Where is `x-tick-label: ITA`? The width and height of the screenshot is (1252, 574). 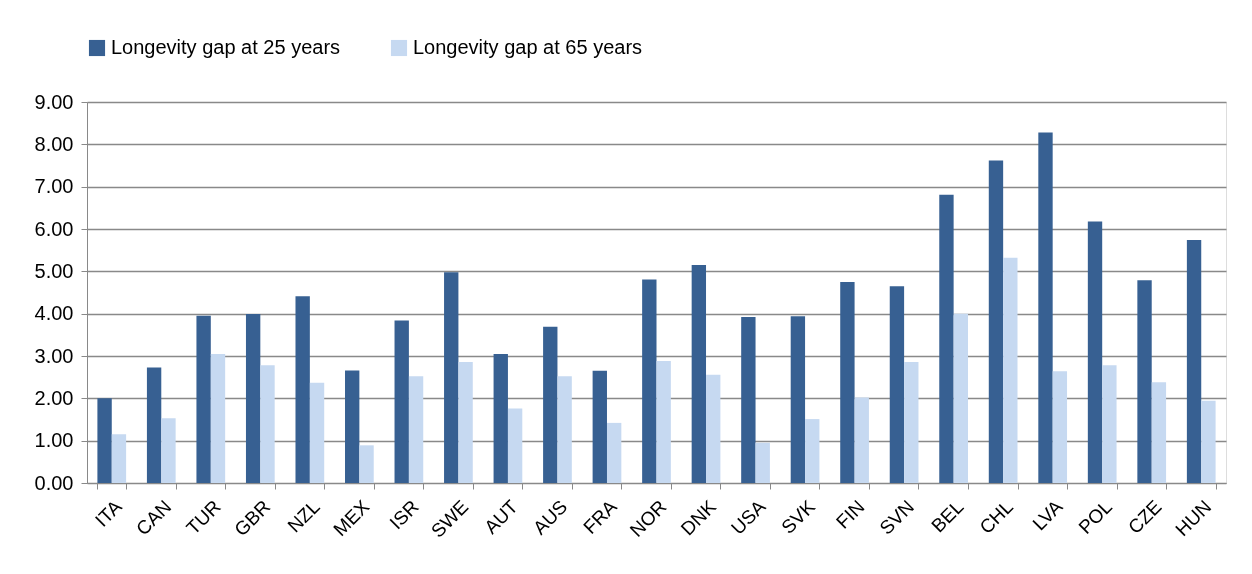 x-tick-label: ITA is located at coordinates (108, 513).